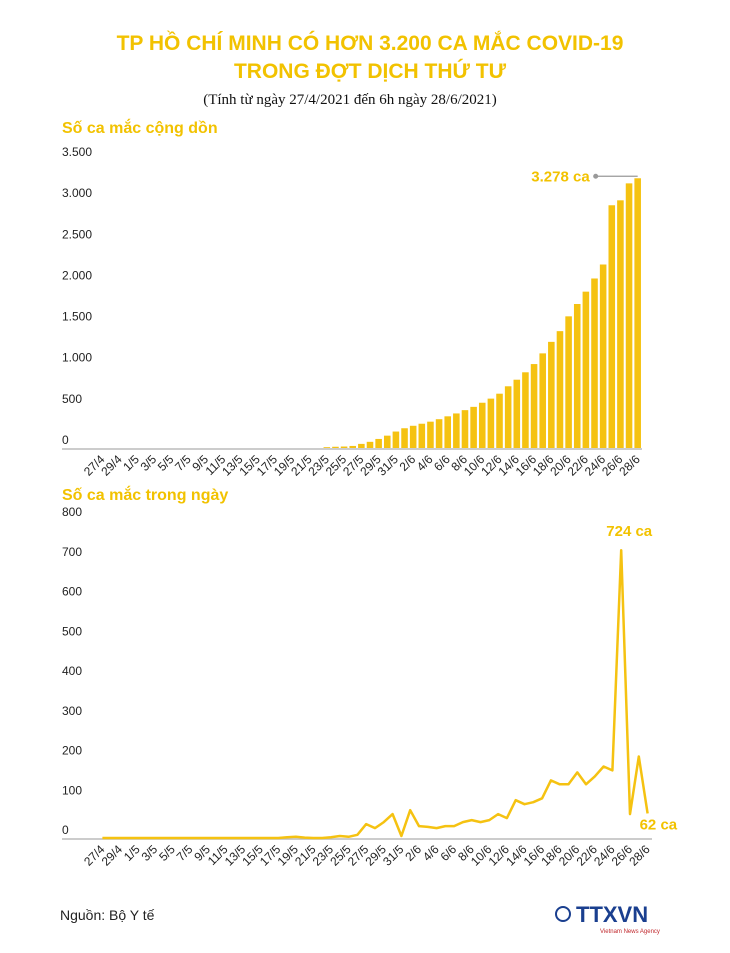  Describe the element at coordinates (596, 176) in the screenshot. I see `leader-dot` at that location.